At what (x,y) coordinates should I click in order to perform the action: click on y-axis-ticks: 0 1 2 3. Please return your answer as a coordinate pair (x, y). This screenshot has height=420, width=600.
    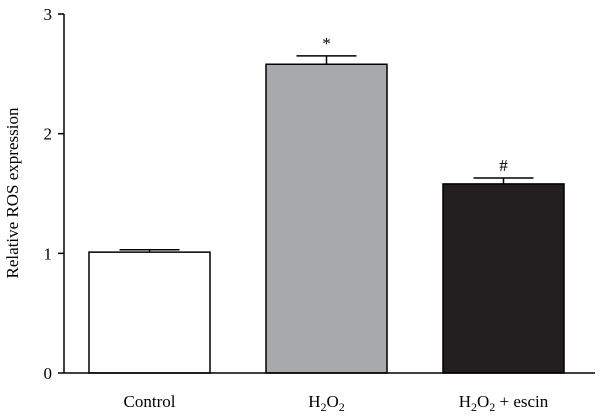
    Looking at the image, I should click on (54, 194).